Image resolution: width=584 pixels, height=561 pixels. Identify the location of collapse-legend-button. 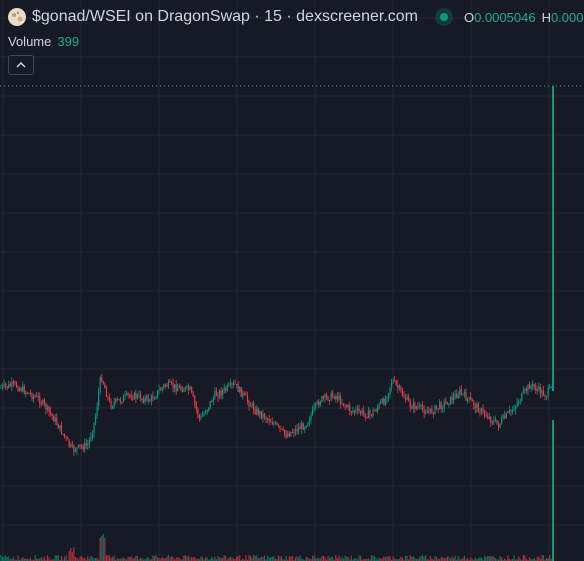
(21, 65).